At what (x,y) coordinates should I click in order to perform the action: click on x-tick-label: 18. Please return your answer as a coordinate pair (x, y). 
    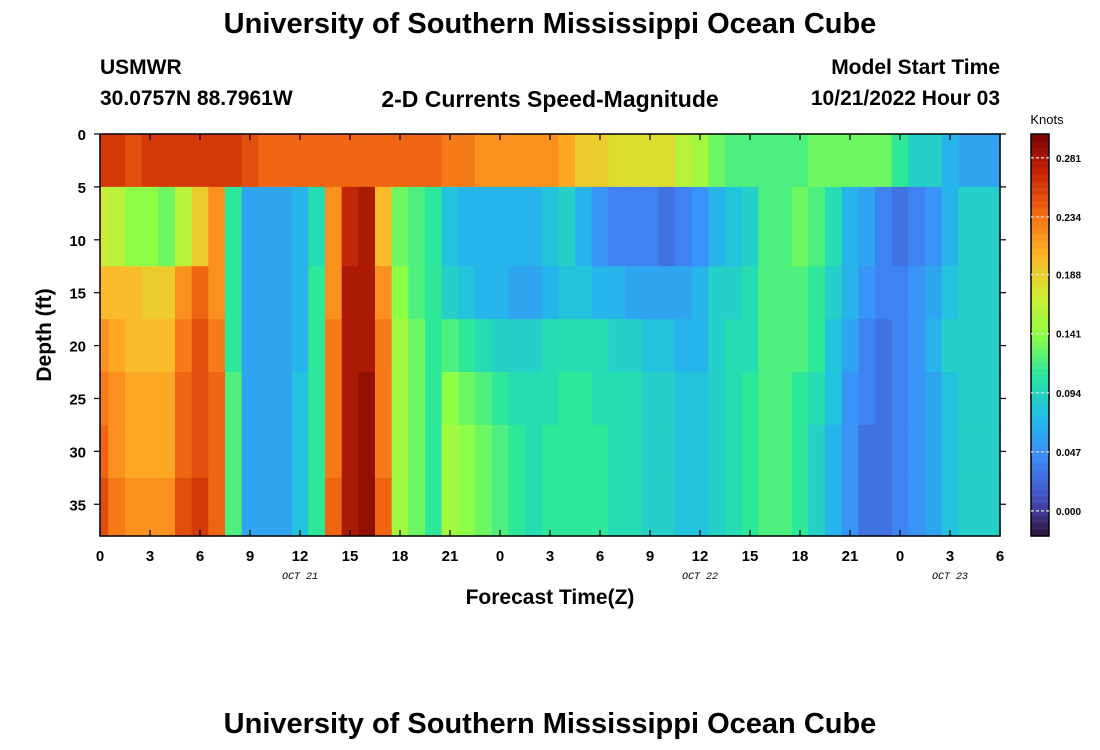
    Looking at the image, I should click on (800, 556).